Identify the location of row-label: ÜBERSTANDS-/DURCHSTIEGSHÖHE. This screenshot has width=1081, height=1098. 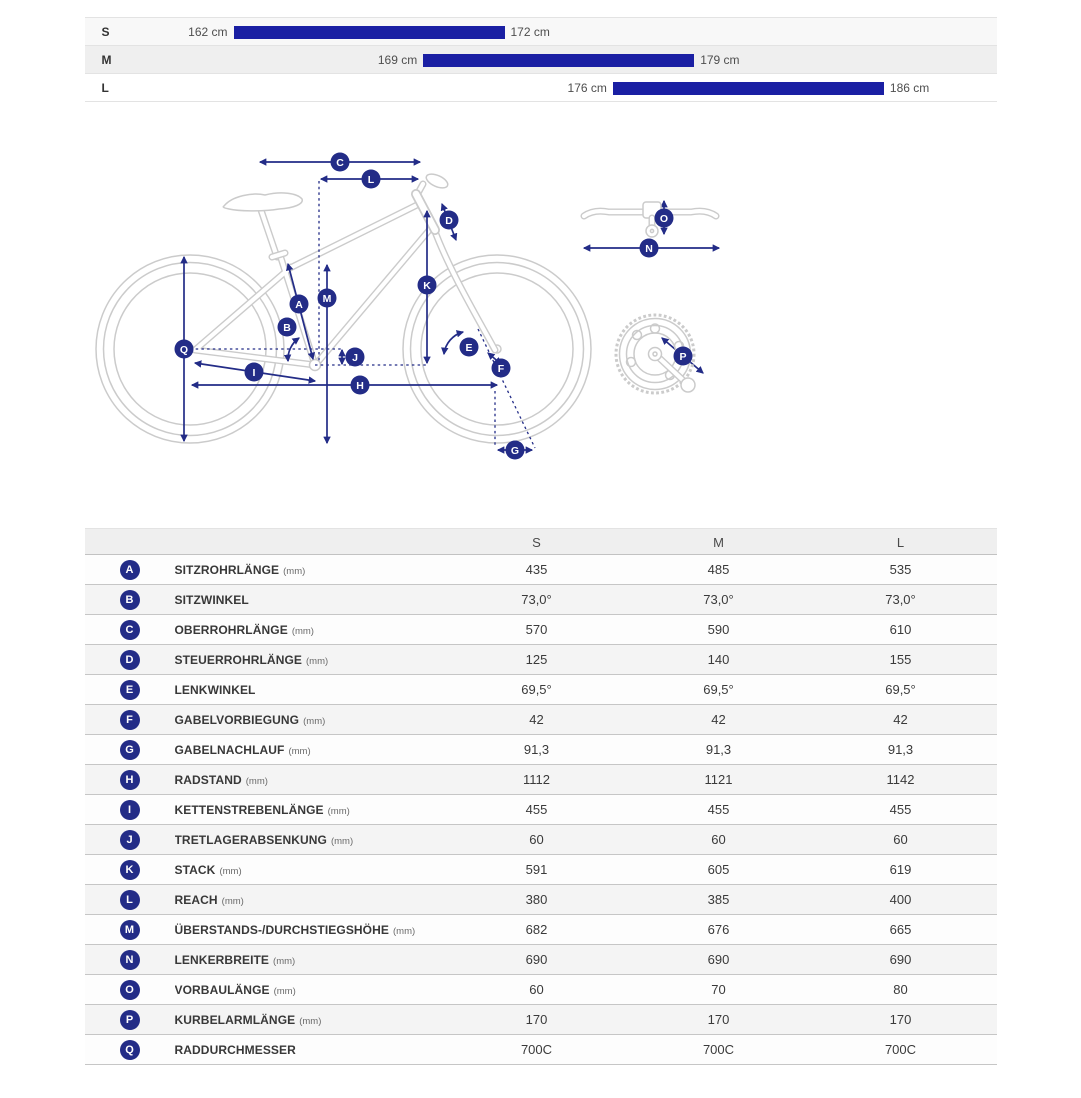
(281, 930).